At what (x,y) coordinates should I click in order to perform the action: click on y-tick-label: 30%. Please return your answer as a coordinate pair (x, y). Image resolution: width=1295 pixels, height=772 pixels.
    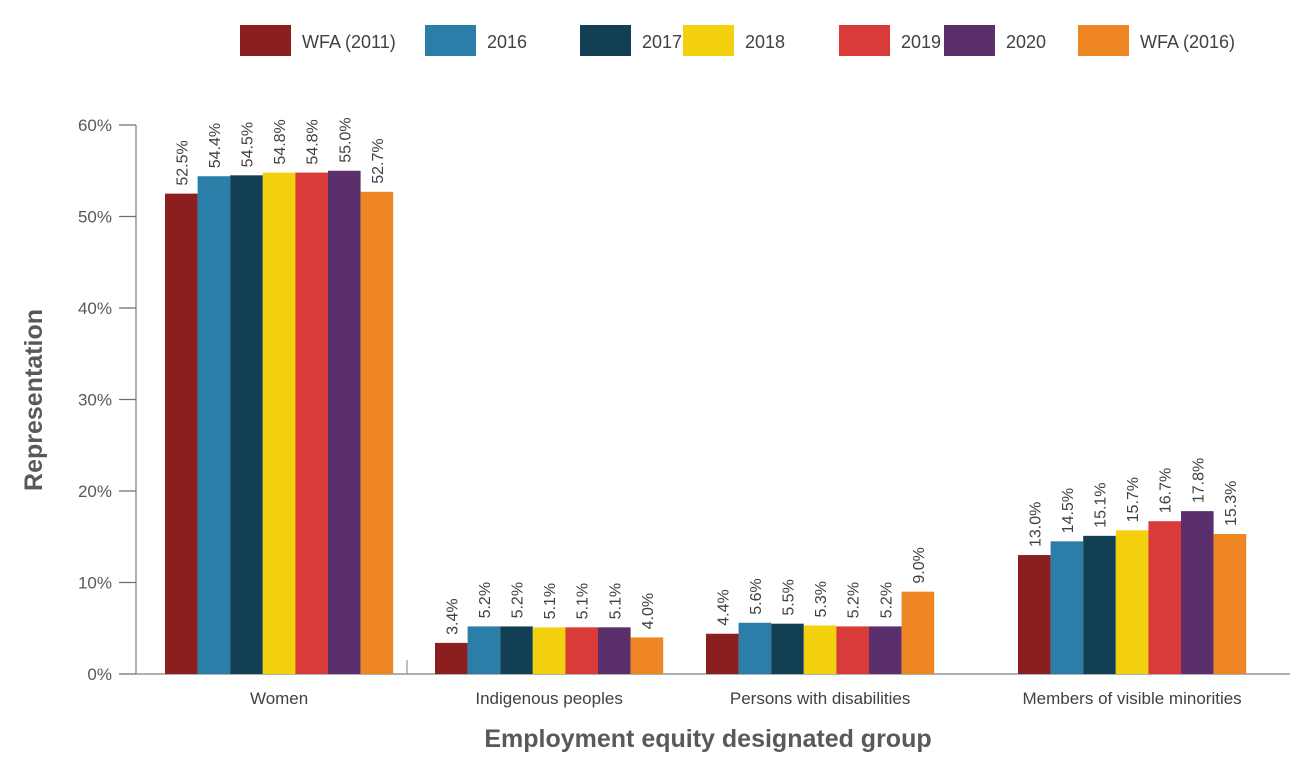
    Looking at the image, I should click on (95, 400).